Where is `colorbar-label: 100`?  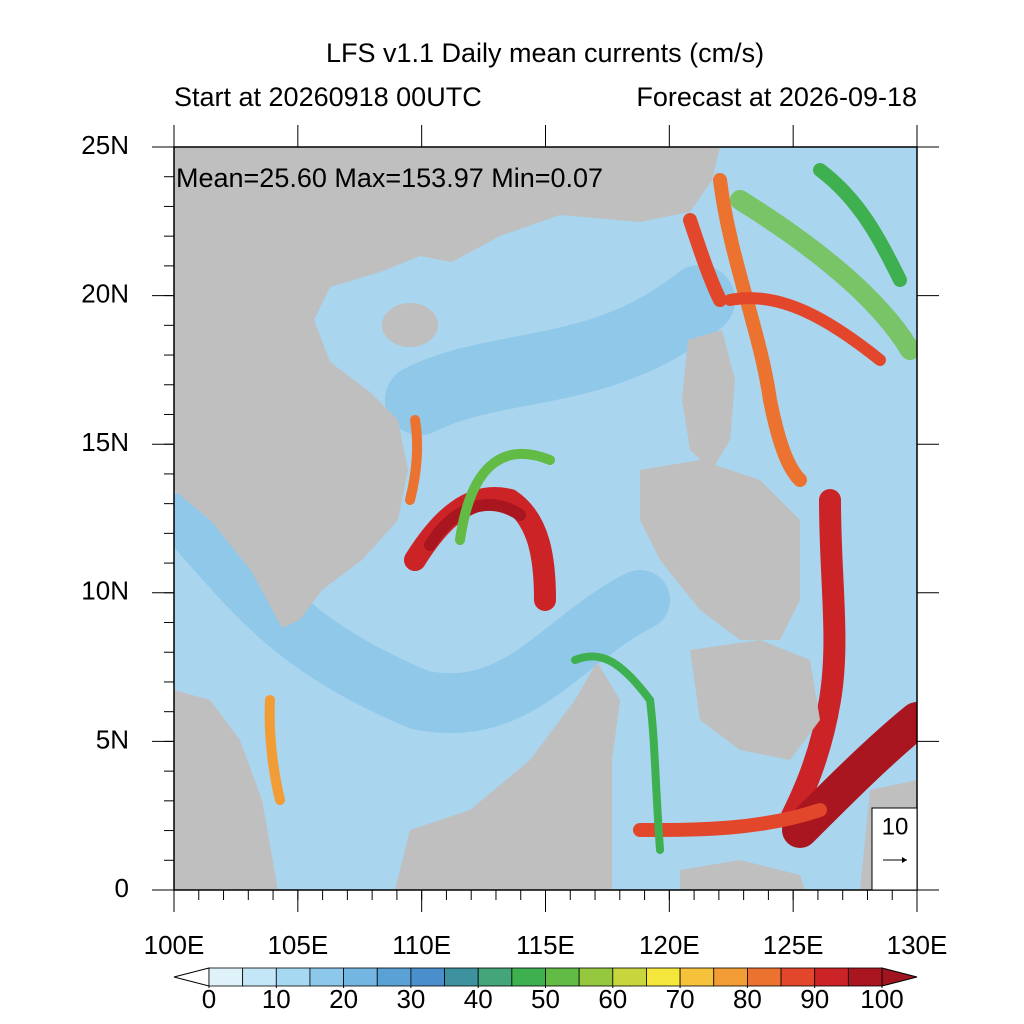
colorbar-label: 100 is located at coordinates (881, 999).